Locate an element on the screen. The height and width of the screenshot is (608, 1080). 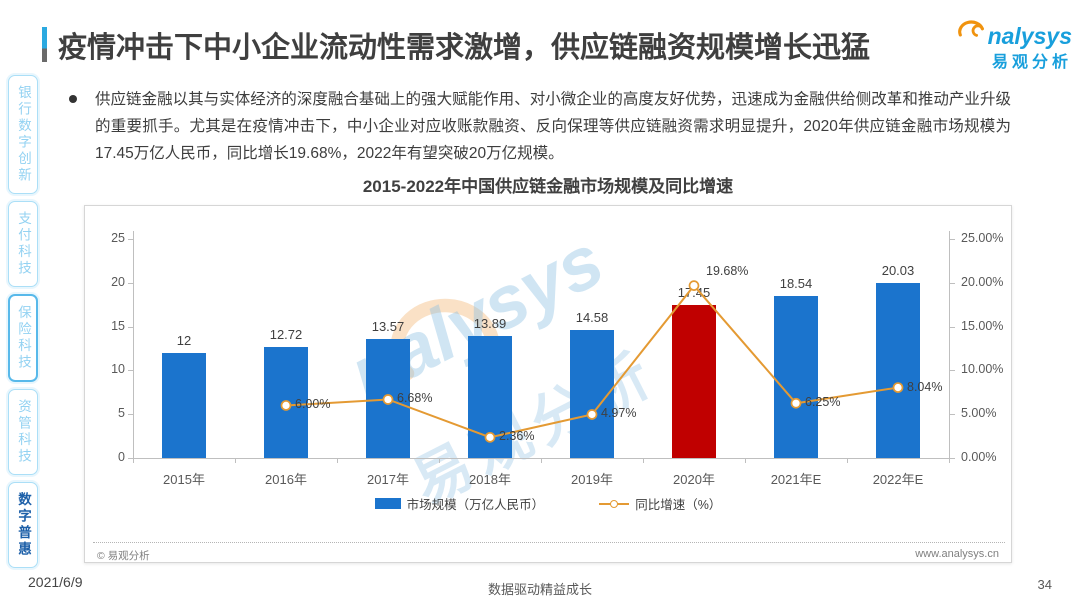
logo-brand-chinese: 易观分析 is located at coordinates (1031, 62).